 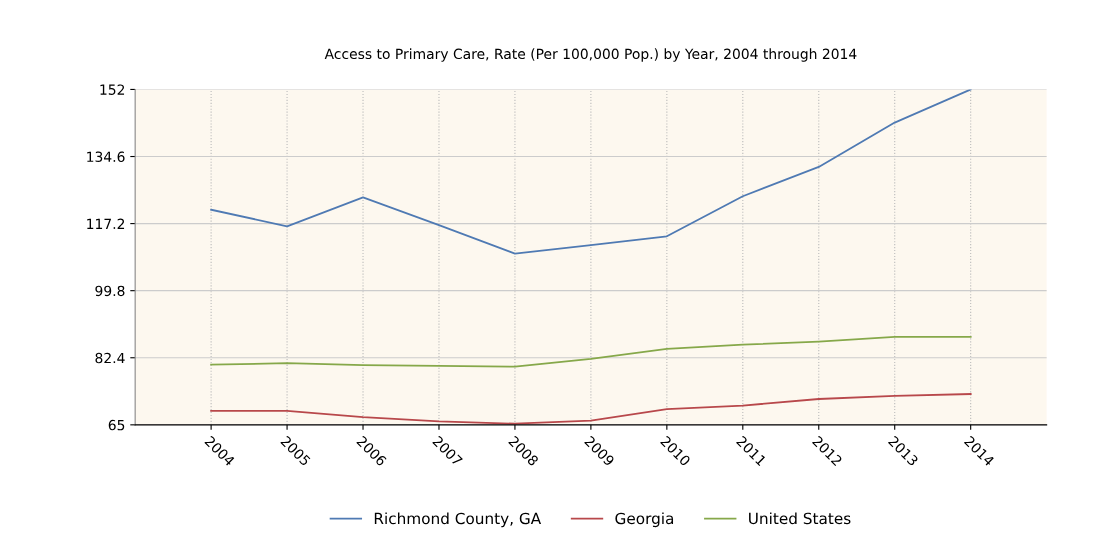 I want to click on y-tick-label: 117.2, so click(x=106, y=223).